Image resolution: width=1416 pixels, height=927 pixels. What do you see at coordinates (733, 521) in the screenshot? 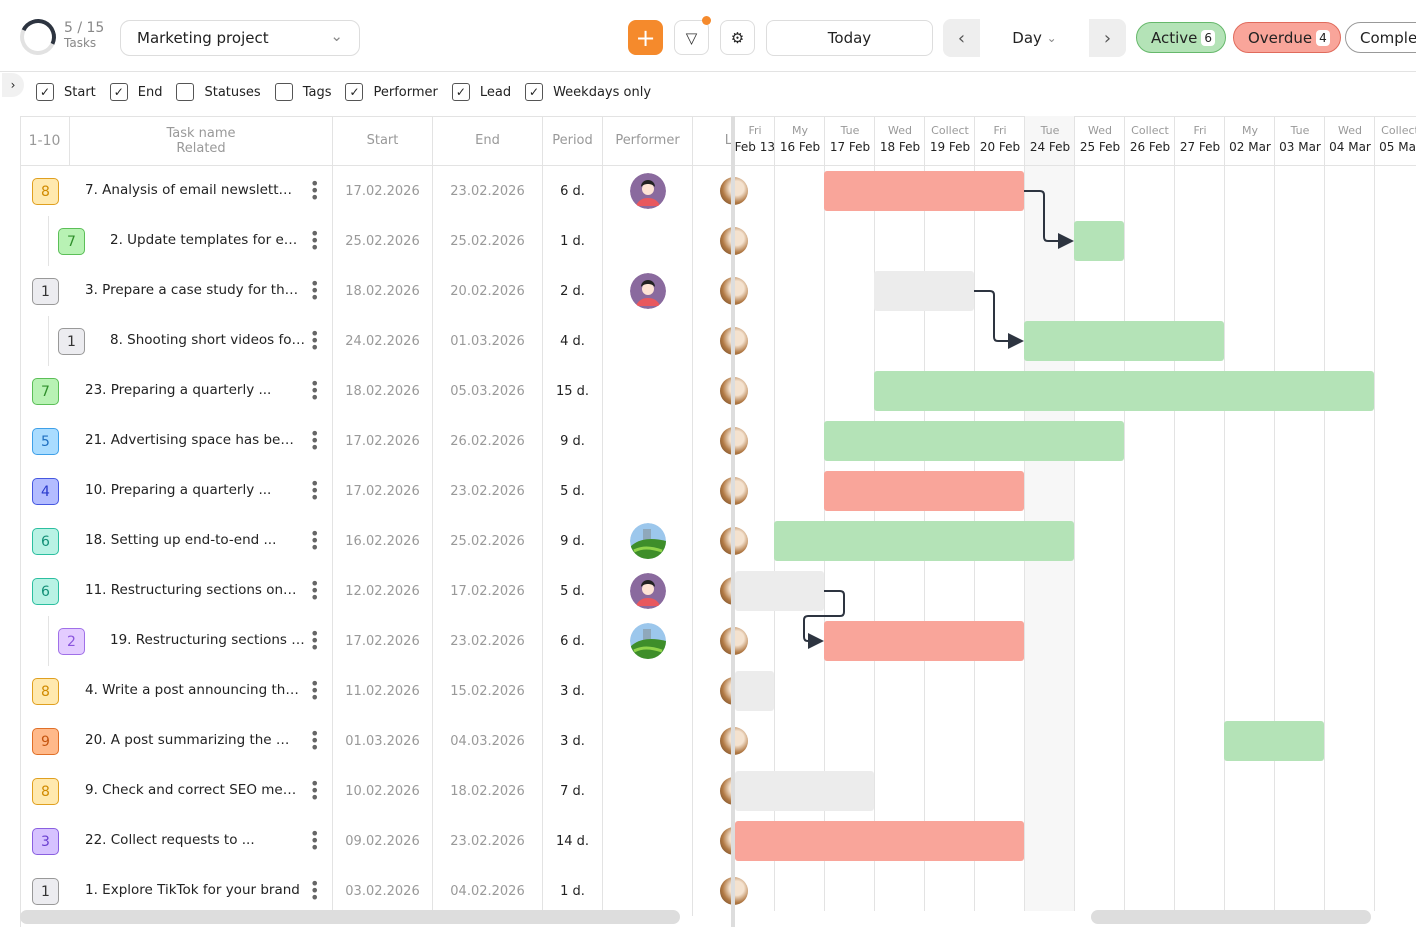
I see `split-handle` at bounding box center [733, 521].